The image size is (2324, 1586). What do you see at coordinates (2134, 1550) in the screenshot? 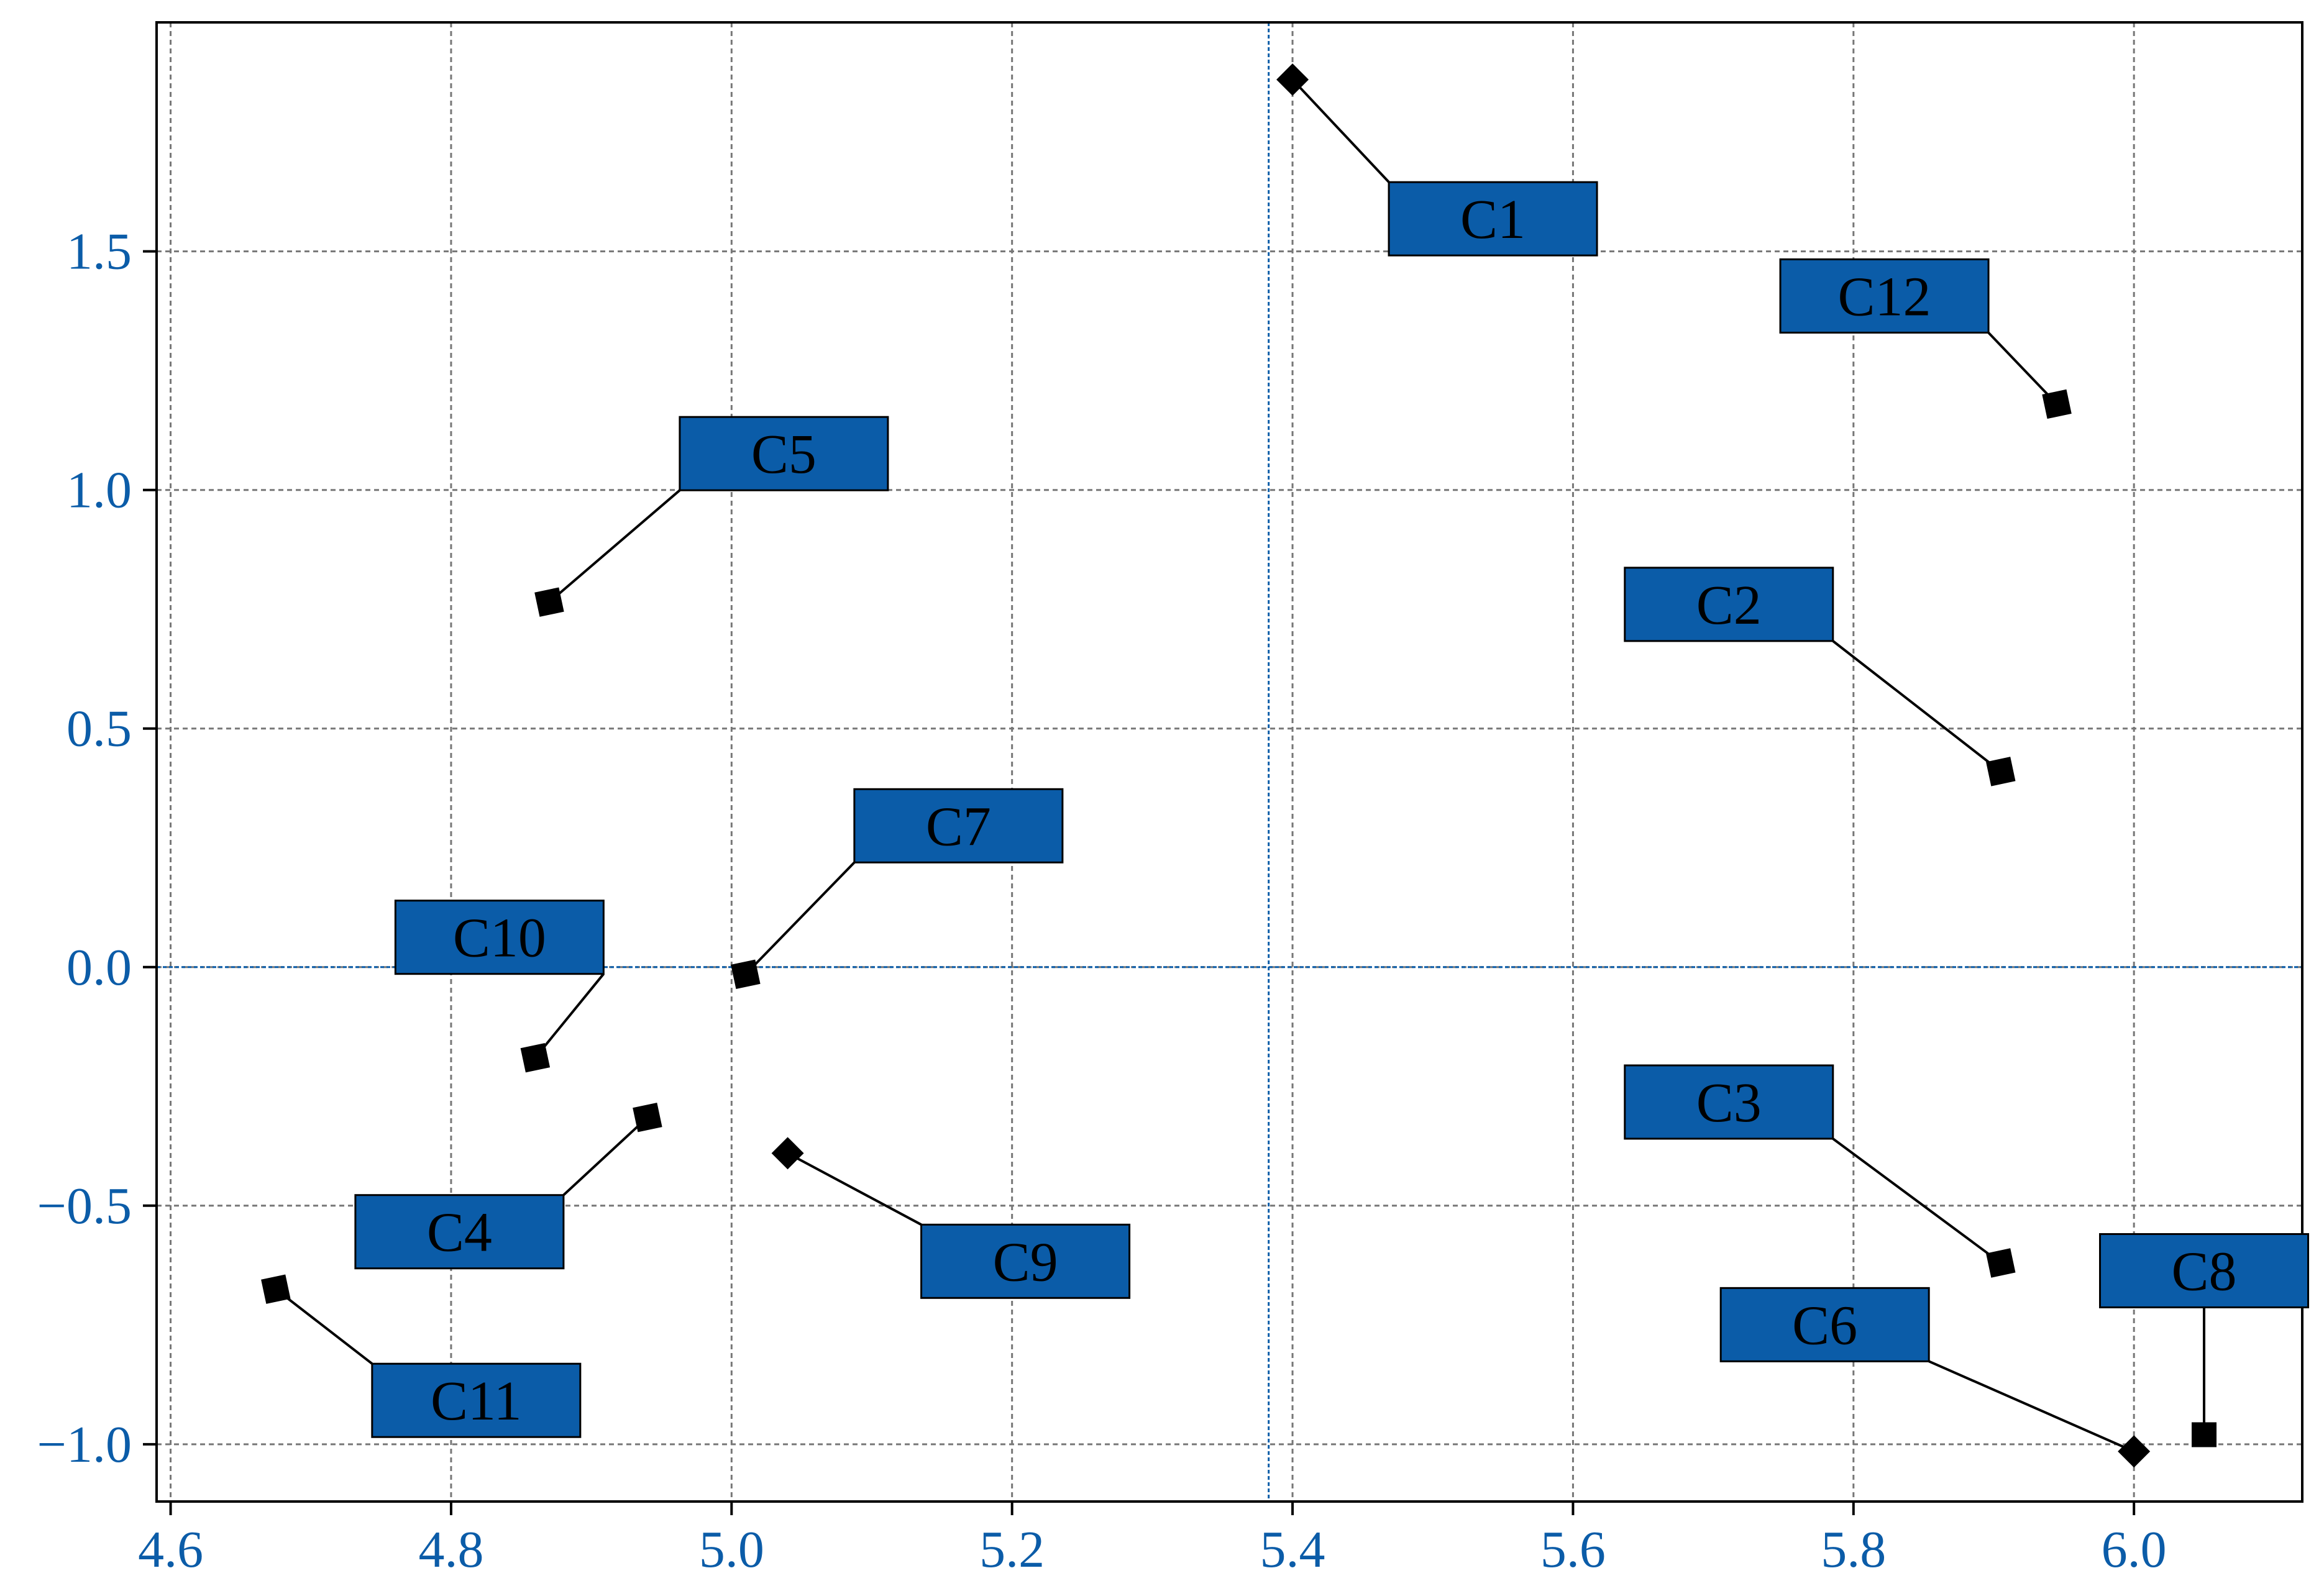
I see `x-tick-label: 6.0` at bounding box center [2134, 1550].